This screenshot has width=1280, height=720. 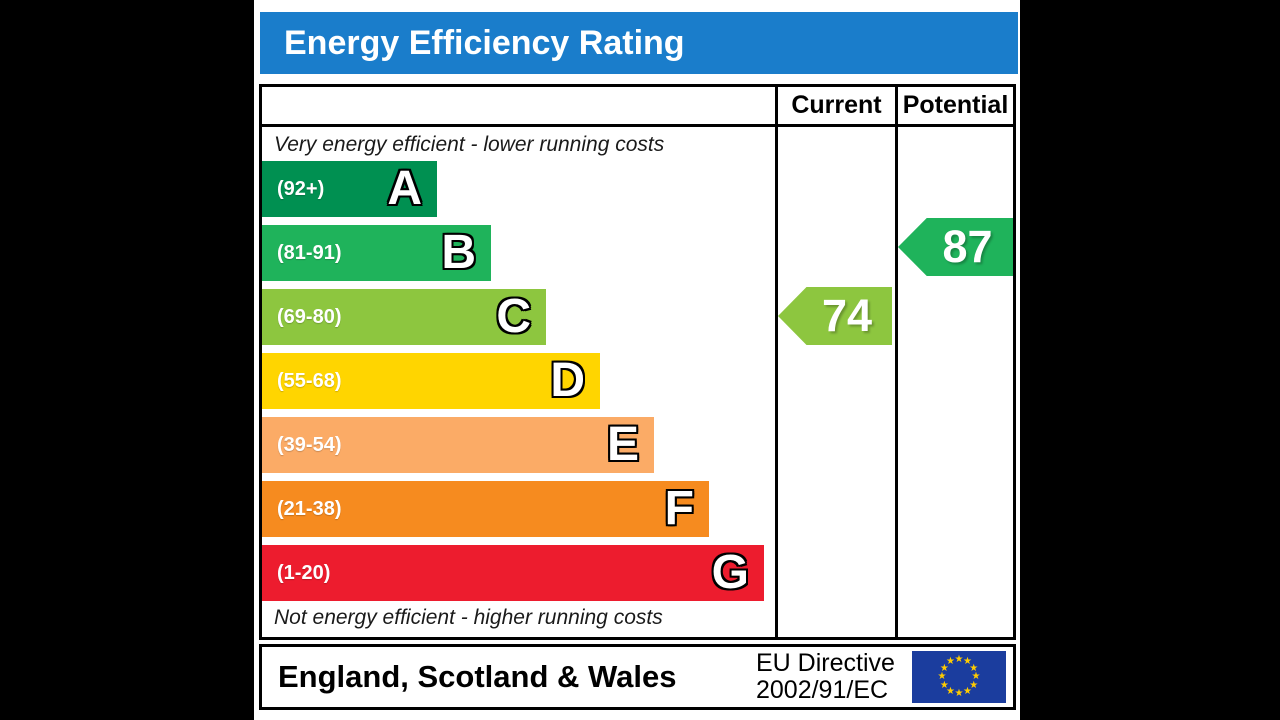 What do you see at coordinates (485, 509) in the screenshot?
I see `band-f: (21-38) F` at bounding box center [485, 509].